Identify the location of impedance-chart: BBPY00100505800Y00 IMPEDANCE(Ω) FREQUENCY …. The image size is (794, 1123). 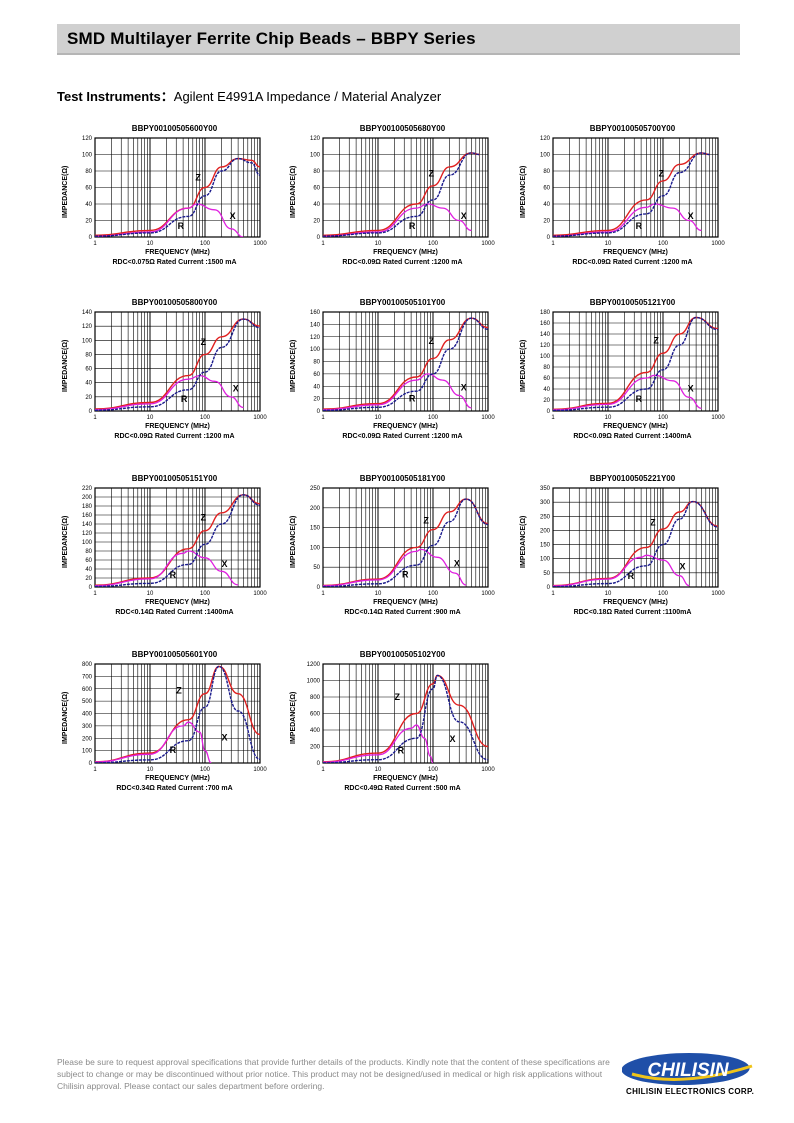
(164, 385).